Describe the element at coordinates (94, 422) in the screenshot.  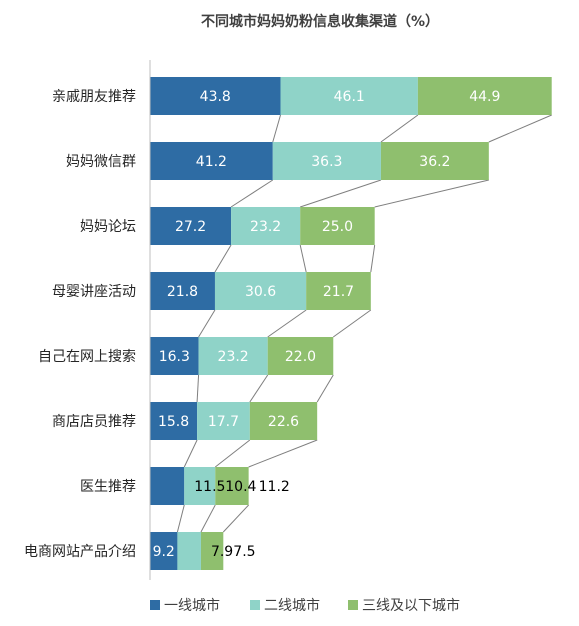
I see `category-label: 商店店员推荐` at that location.